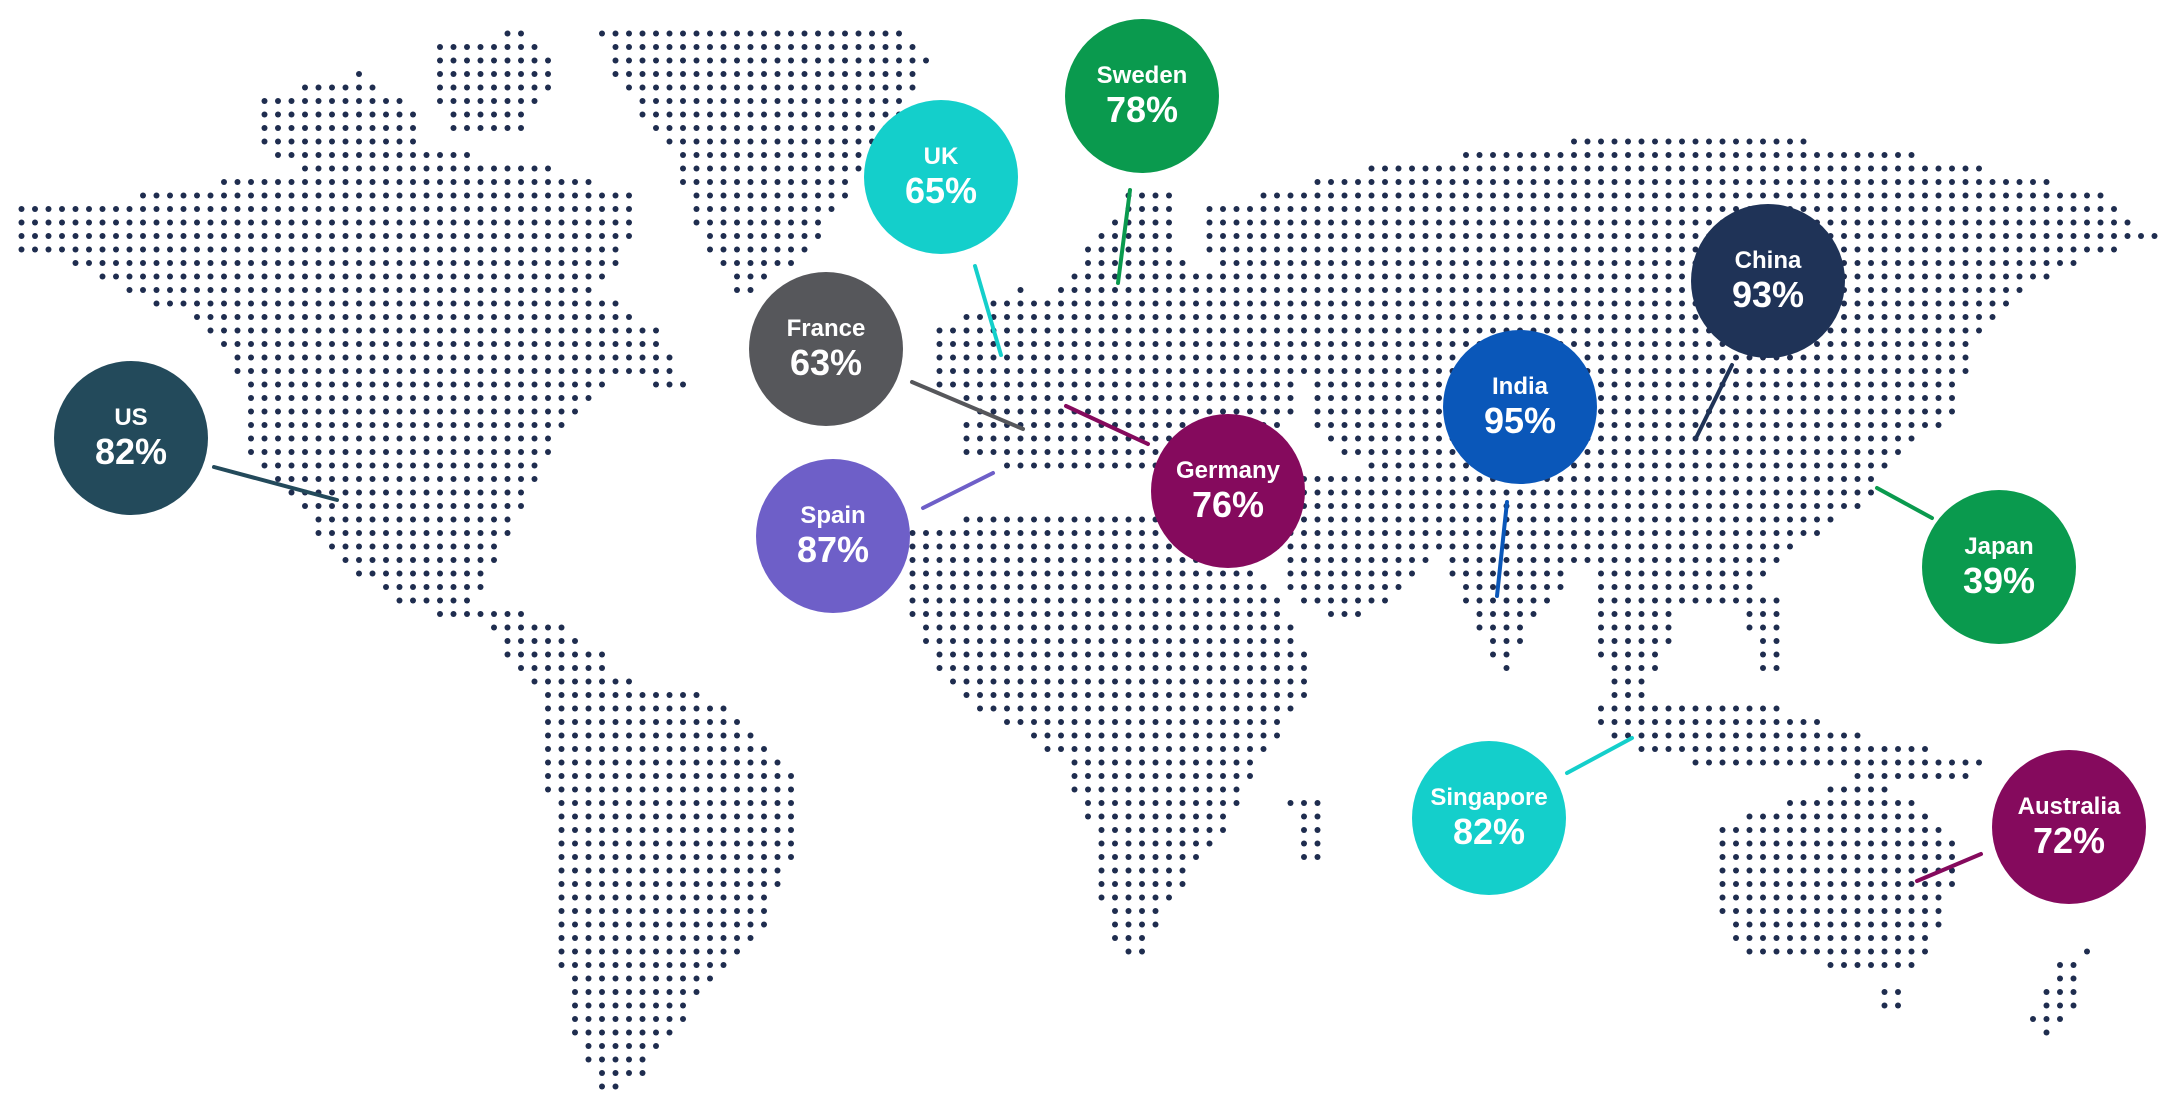 The height and width of the screenshot is (1108, 2166). Describe the element at coordinates (826, 328) in the screenshot. I see `marker-france-country: France` at that location.